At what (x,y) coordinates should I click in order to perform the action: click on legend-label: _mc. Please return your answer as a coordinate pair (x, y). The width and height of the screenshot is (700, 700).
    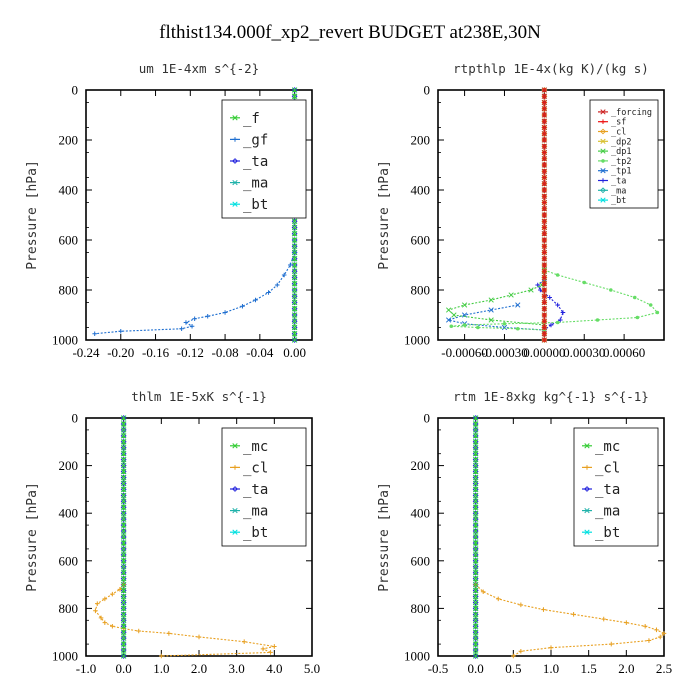
    Looking at the image, I should click on (255, 447).